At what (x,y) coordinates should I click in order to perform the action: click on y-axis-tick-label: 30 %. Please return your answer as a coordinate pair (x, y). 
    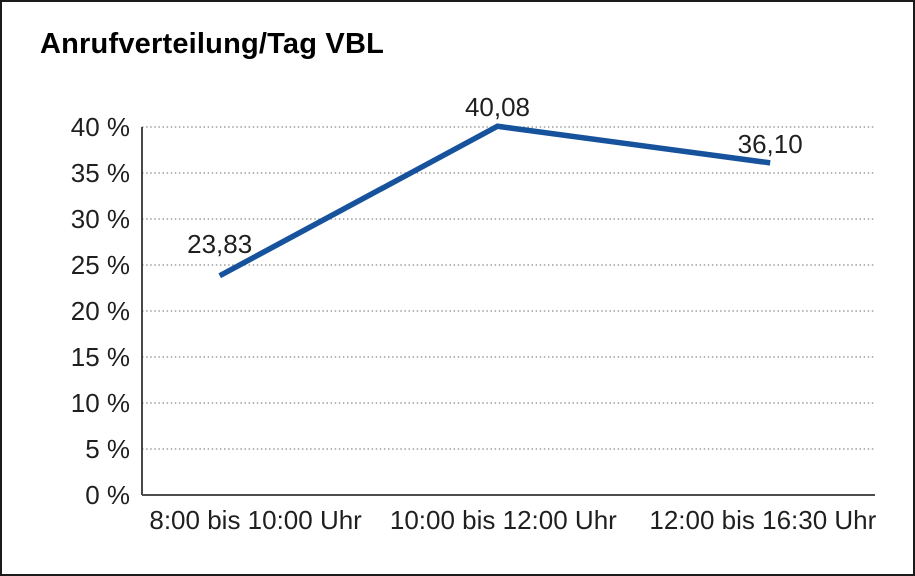
    Looking at the image, I should click on (100, 219).